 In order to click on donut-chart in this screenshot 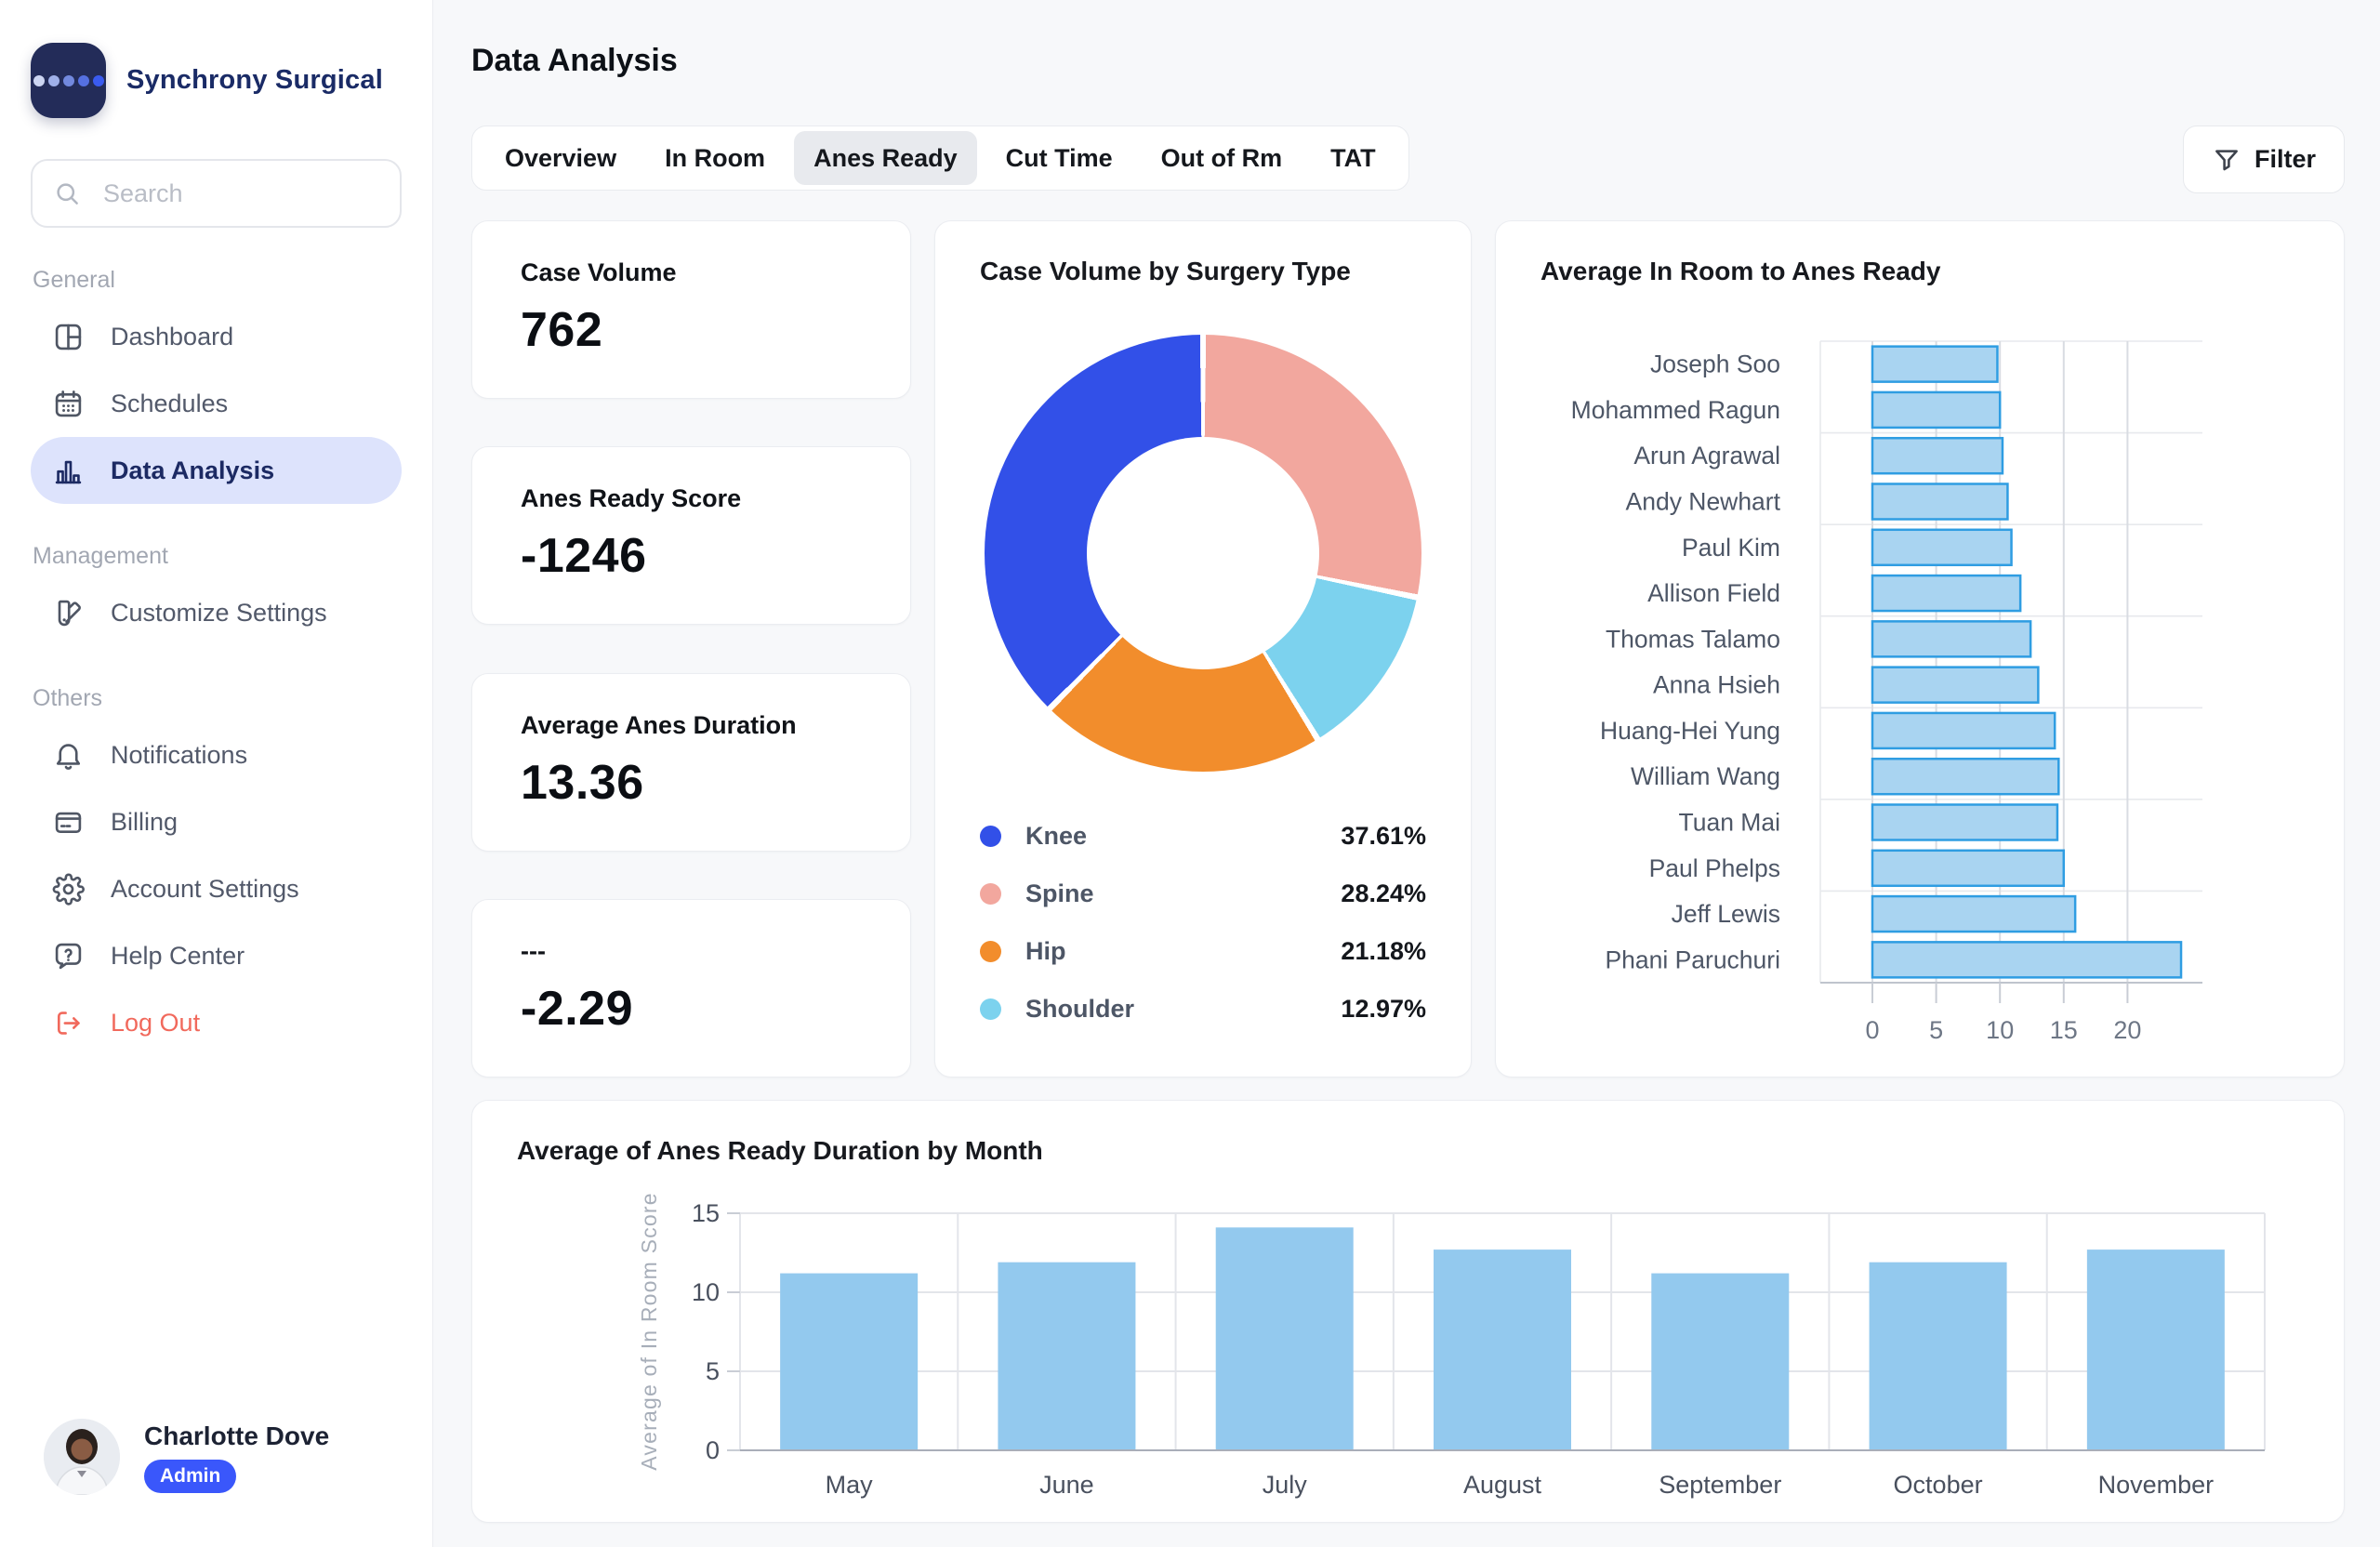, I will do `click(1203, 553)`.